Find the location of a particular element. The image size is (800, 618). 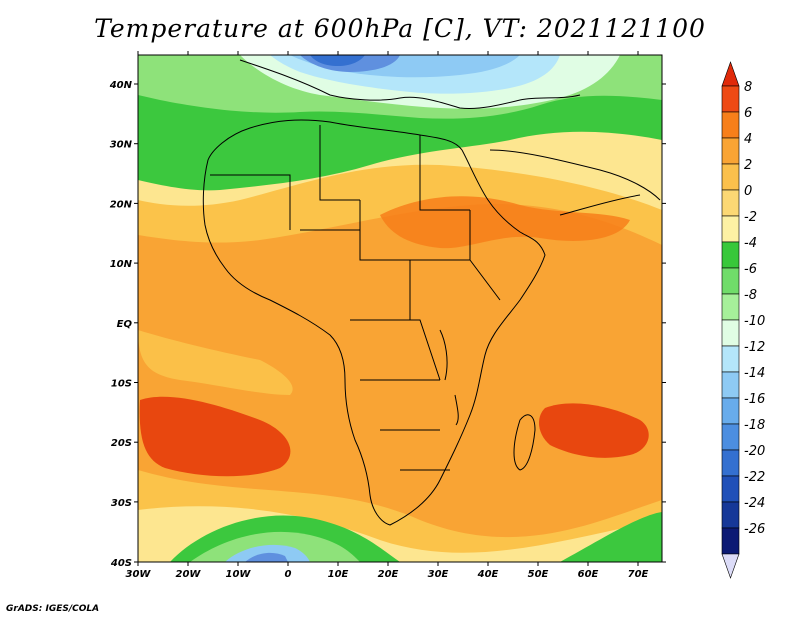

colorbar-label: -16 is located at coordinates (754, 399).